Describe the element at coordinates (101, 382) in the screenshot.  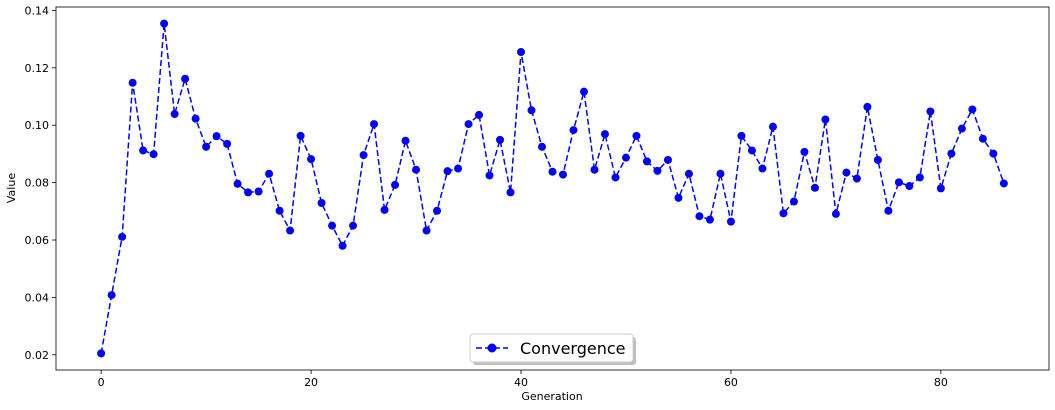
I see `x-tick-label: 0` at that location.